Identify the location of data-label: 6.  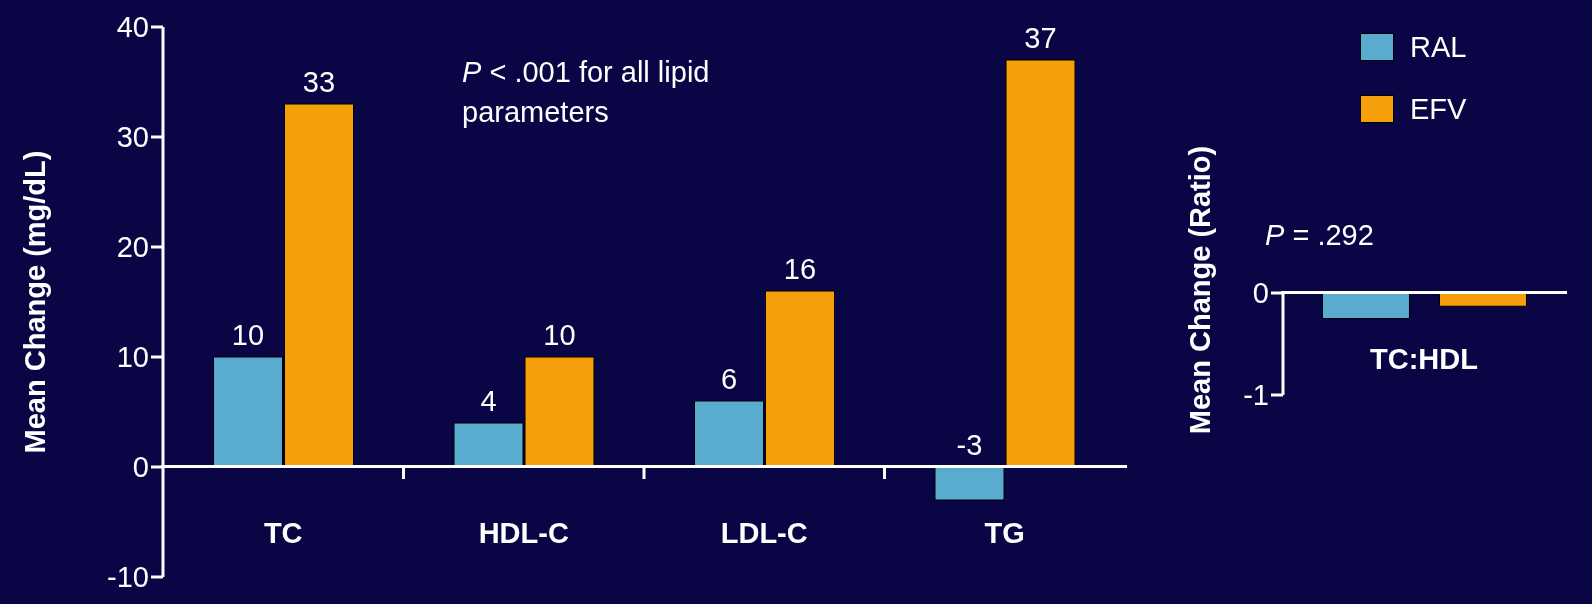
(729, 379).